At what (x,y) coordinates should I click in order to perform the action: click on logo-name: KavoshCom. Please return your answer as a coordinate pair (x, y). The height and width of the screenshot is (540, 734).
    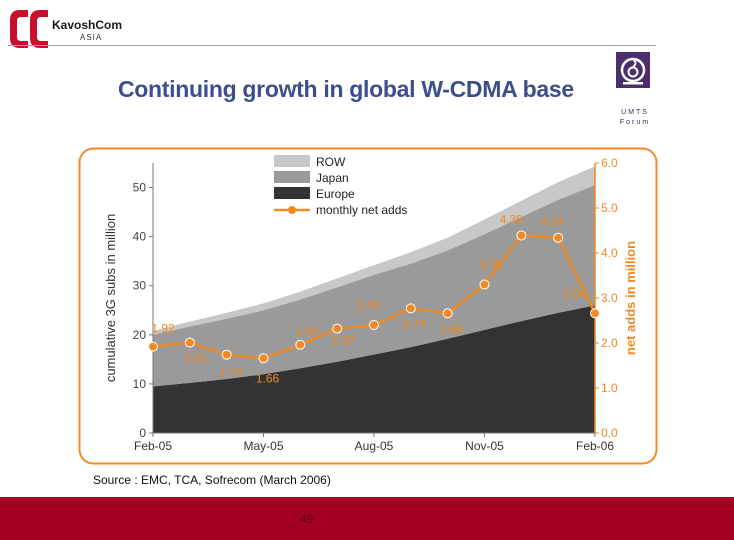
    Looking at the image, I should click on (87, 25).